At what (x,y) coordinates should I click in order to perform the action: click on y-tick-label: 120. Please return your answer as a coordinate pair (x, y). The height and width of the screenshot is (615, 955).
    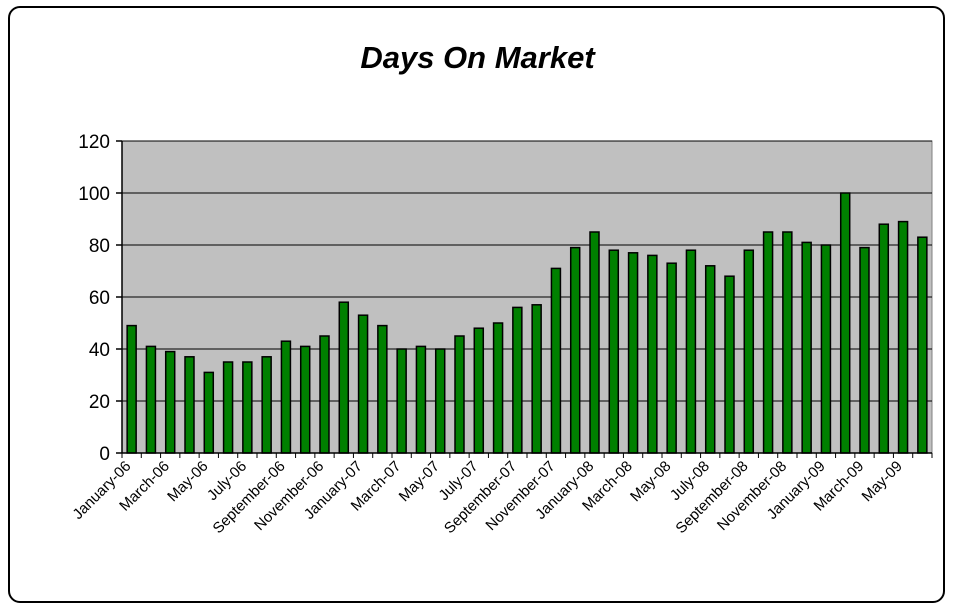
    Looking at the image, I should click on (94, 142).